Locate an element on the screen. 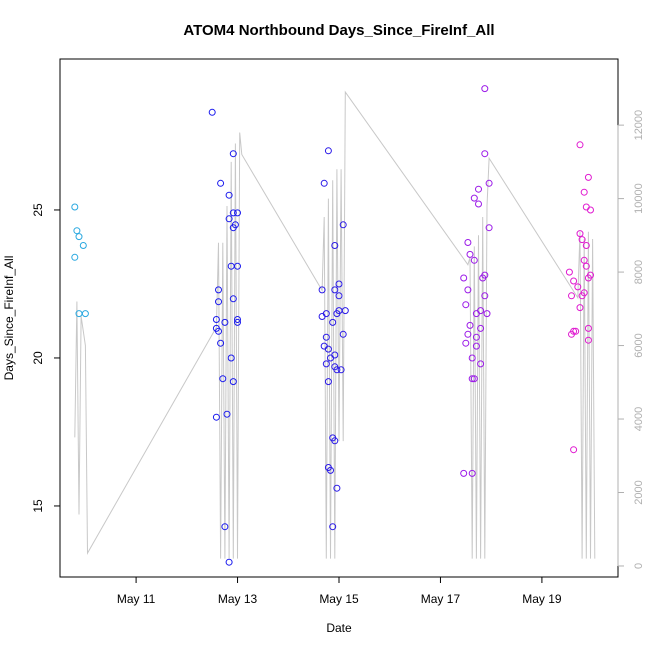 This screenshot has height=650, width=650. x-axis-label: Date is located at coordinates (339, 628).